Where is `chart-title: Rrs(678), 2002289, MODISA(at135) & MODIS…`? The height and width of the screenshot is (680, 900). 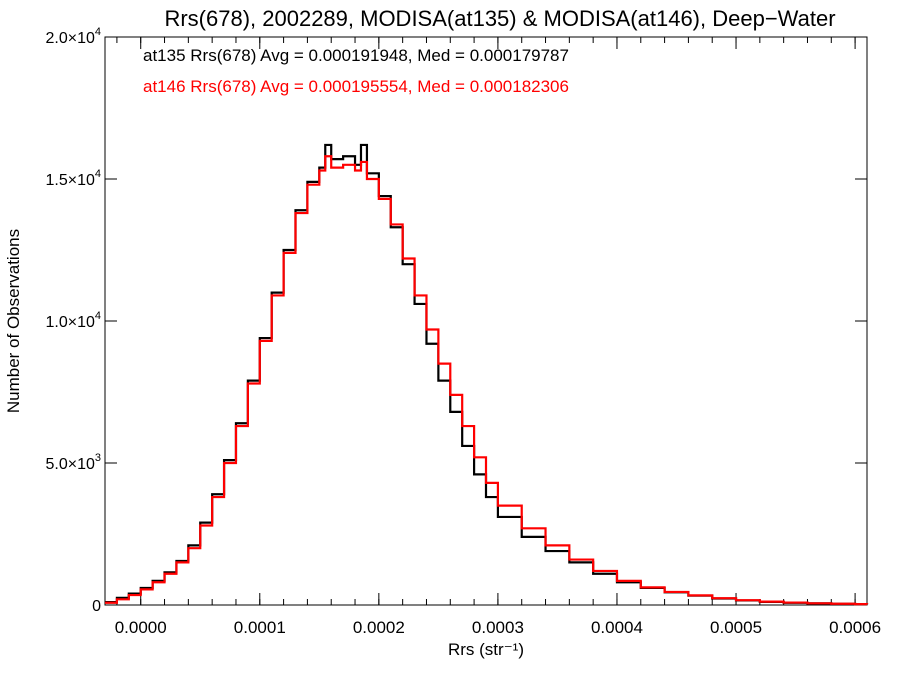 chart-title: Rrs(678), 2002289, MODISA(at135) & MODIS… is located at coordinates (499, 18).